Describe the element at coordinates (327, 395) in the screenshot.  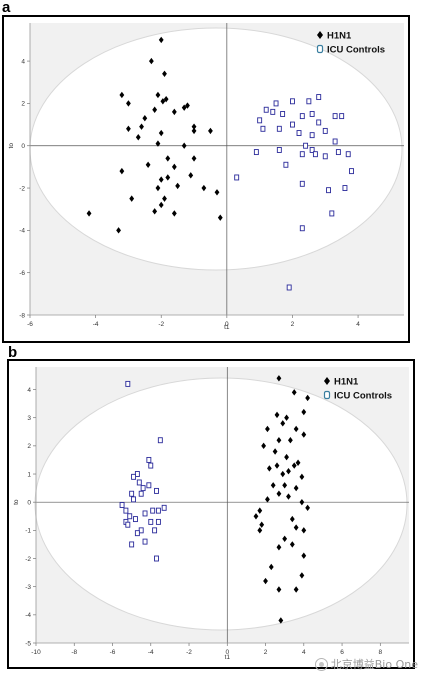
I see `legend-marker-icu-controls` at that location.